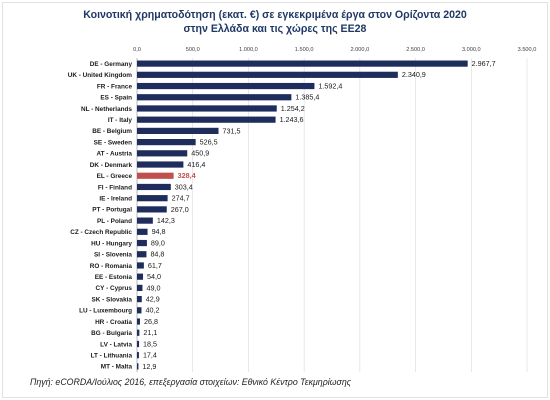  I want to click on category-label: LU - Luxembourg, so click(105, 311).